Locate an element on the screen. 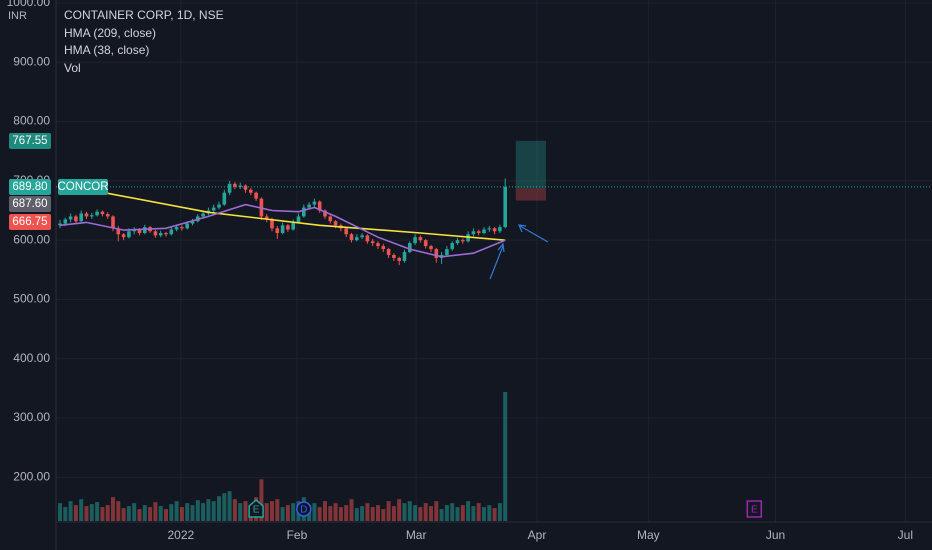  x-tick-label: Jun is located at coordinates (775, 535).